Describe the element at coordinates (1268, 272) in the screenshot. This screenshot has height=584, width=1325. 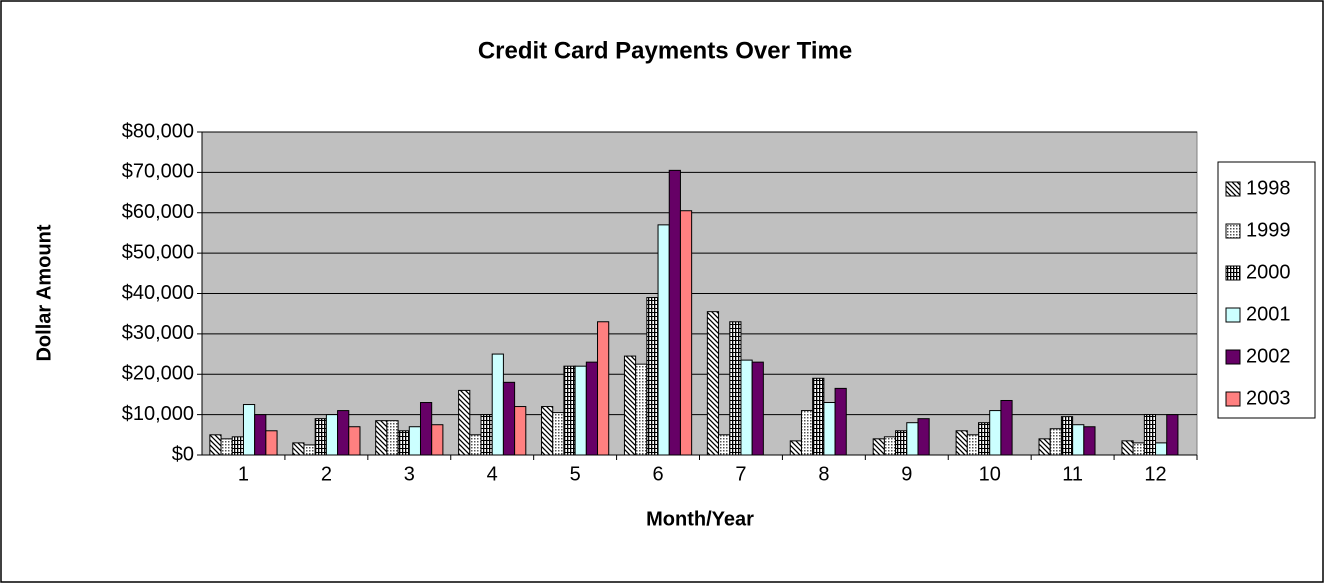
I see `legend-label: 2000` at that location.